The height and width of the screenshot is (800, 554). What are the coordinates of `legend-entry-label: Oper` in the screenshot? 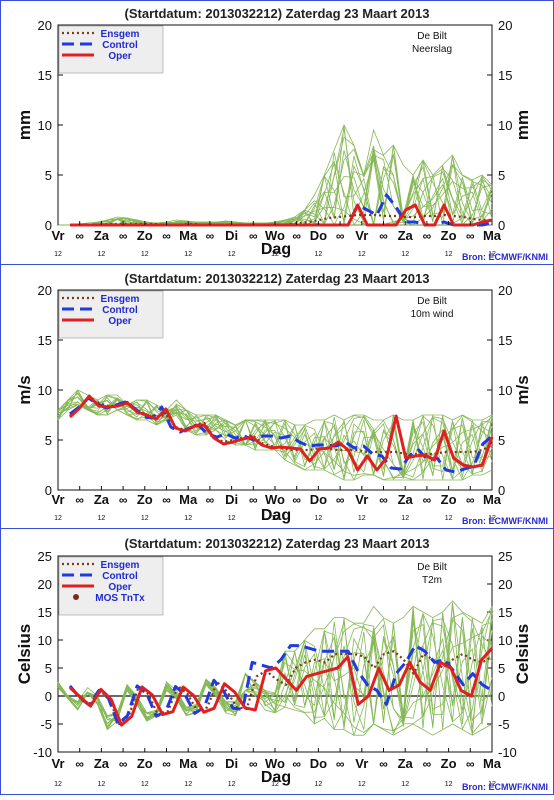 It's located at (119, 587).